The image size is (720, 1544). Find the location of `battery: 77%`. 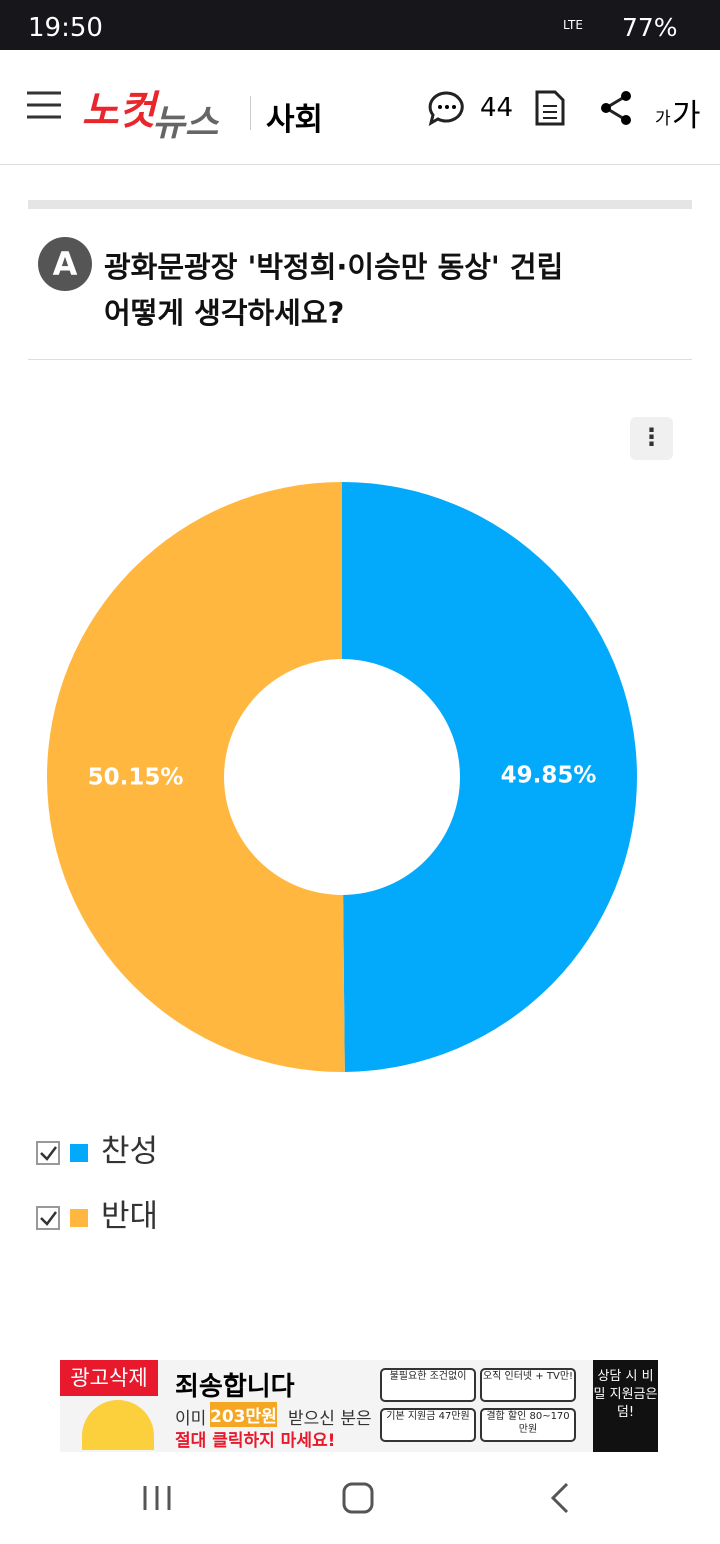

battery: 77% is located at coordinates (650, 27).